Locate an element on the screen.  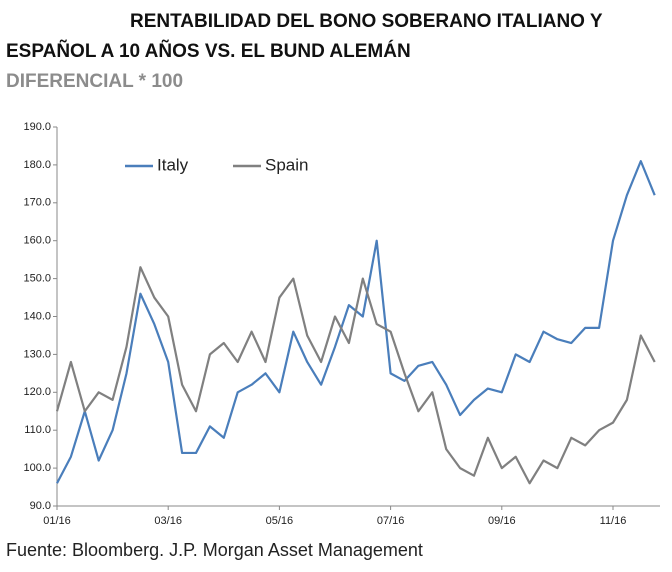
y-tick-label: 170.0 is located at coordinates (37, 203).